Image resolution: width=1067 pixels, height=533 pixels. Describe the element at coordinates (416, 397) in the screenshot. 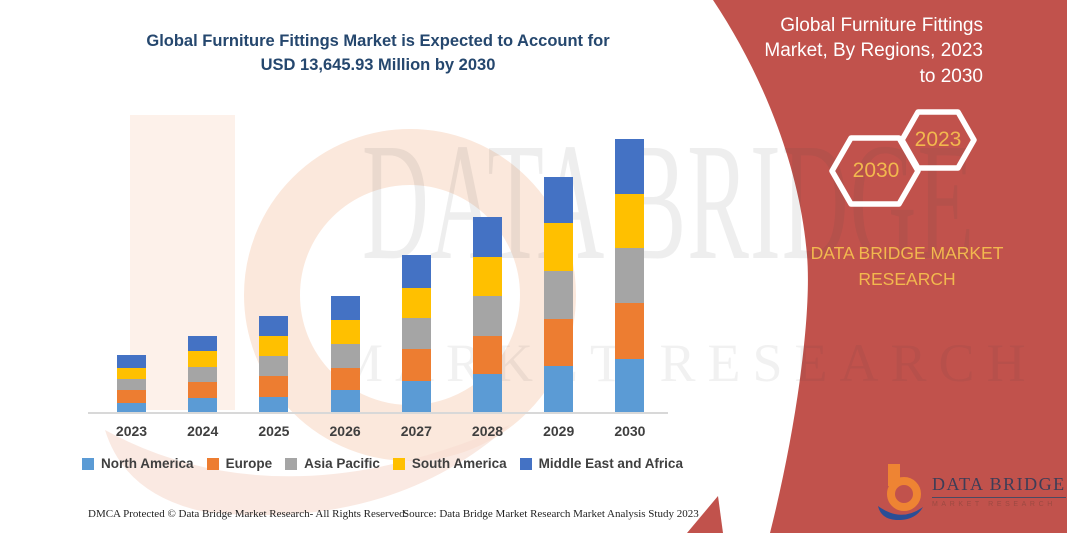

I see `bar-segment-2027-north-america` at that location.